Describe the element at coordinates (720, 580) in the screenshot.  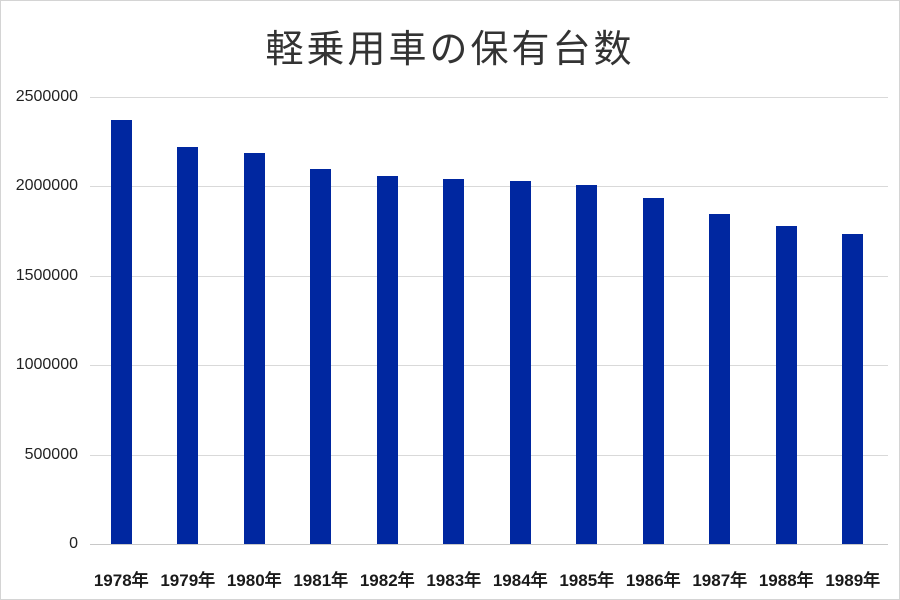
I see `x-tick-label: 1987年` at that location.